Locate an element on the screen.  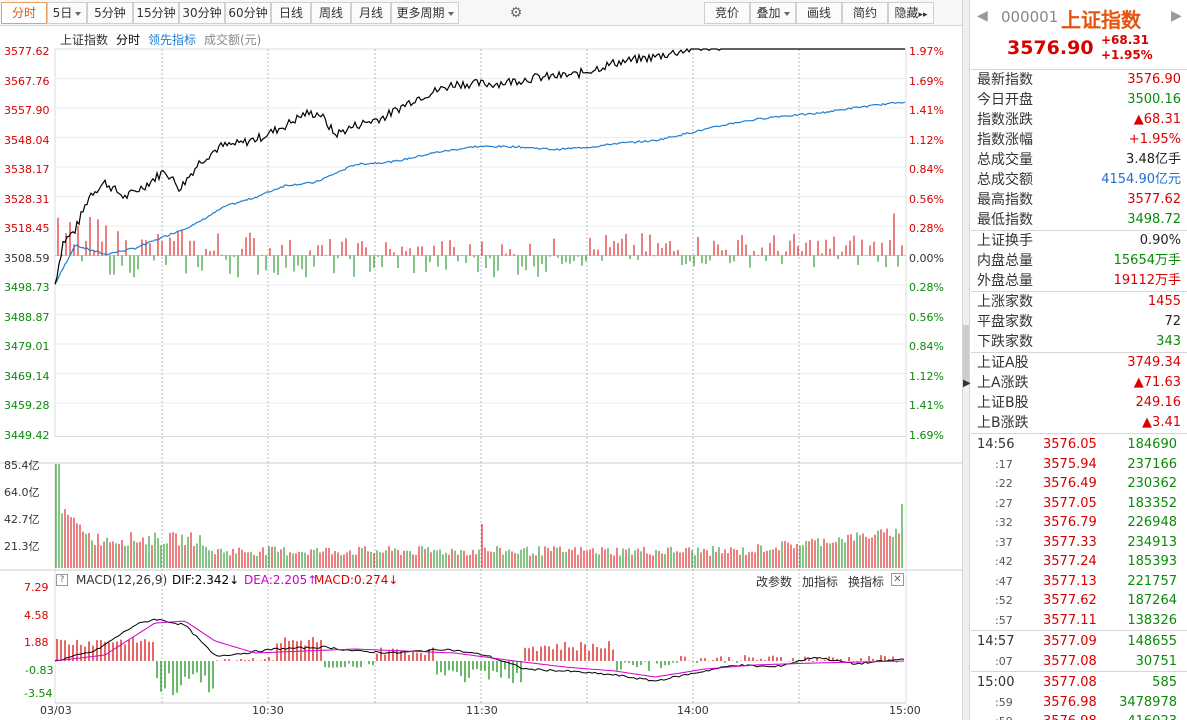
stat-label: 总成交额 is located at coordinates (1005, 180).